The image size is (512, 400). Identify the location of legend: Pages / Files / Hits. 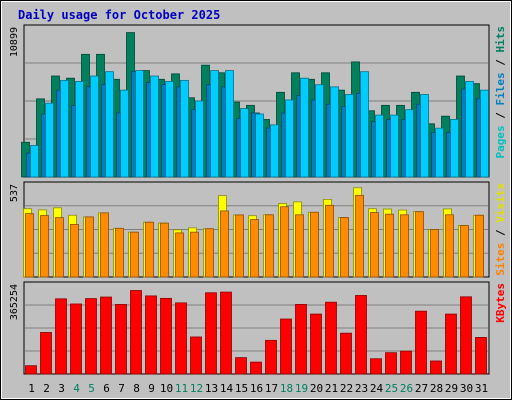
(500, 92).